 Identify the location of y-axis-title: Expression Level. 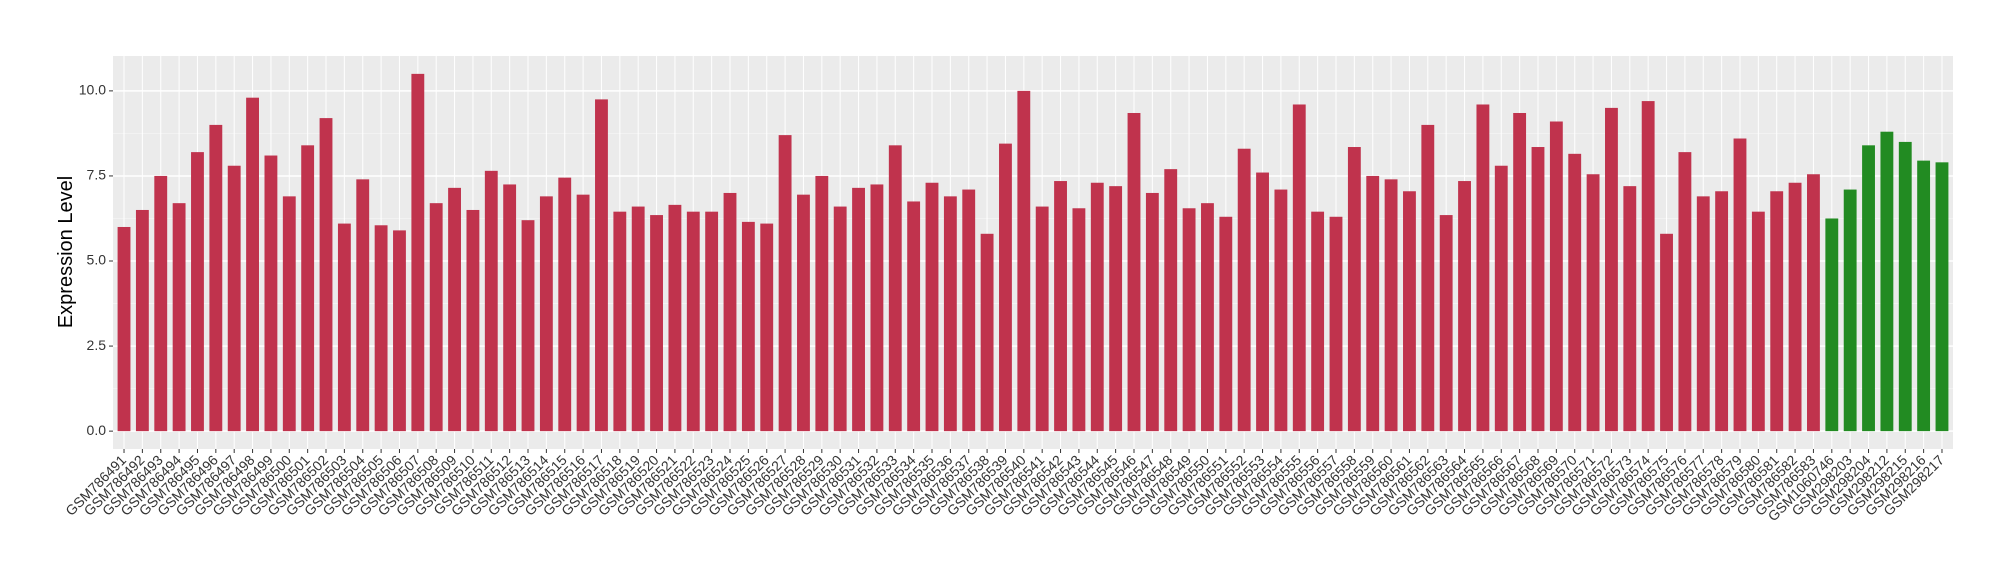
(66, 252).